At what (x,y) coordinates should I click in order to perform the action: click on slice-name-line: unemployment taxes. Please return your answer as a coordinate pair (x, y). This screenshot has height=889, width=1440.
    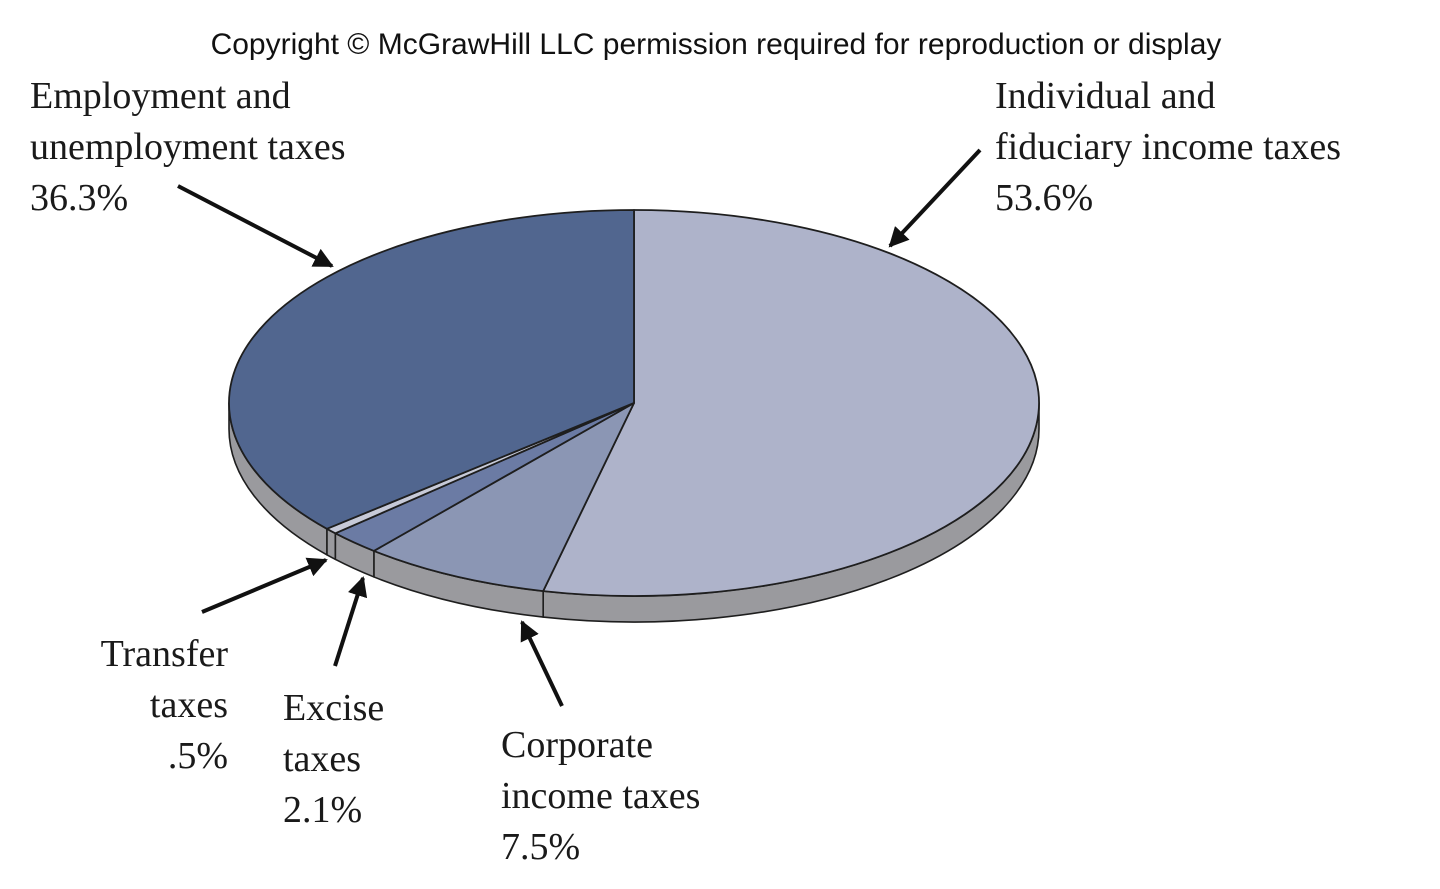
    Looking at the image, I should click on (188, 147).